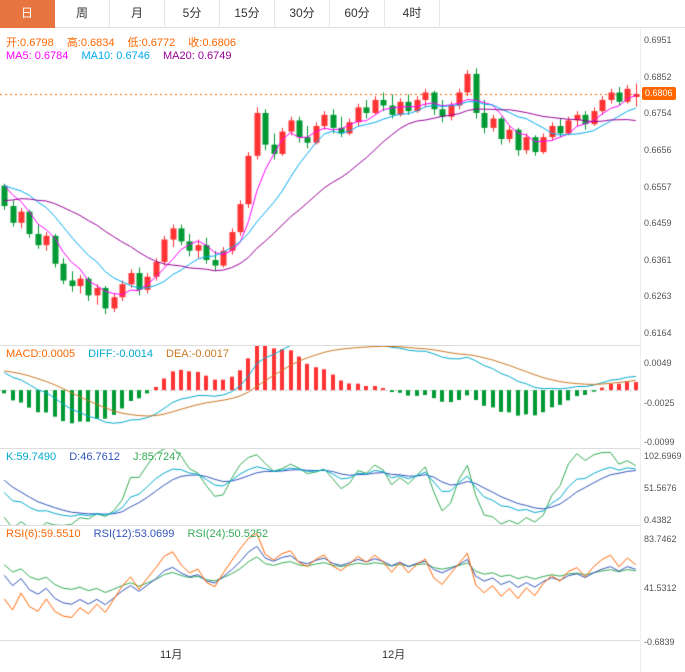  Describe the element at coordinates (658, 363) in the screenshot. I see `macd-axis-label: 0.0049` at that location.